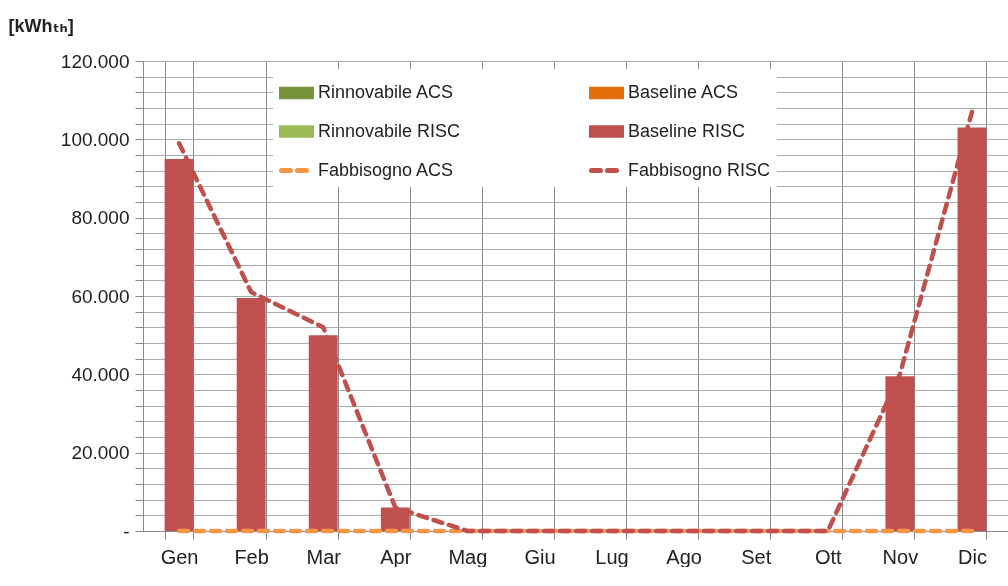 Image resolution: width=1008 pixels, height=586 pixels. What do you see at coordinates (540, 556) in the screenshot?
I see `x-tick-label: Giu` at bounding box center [540, 556].